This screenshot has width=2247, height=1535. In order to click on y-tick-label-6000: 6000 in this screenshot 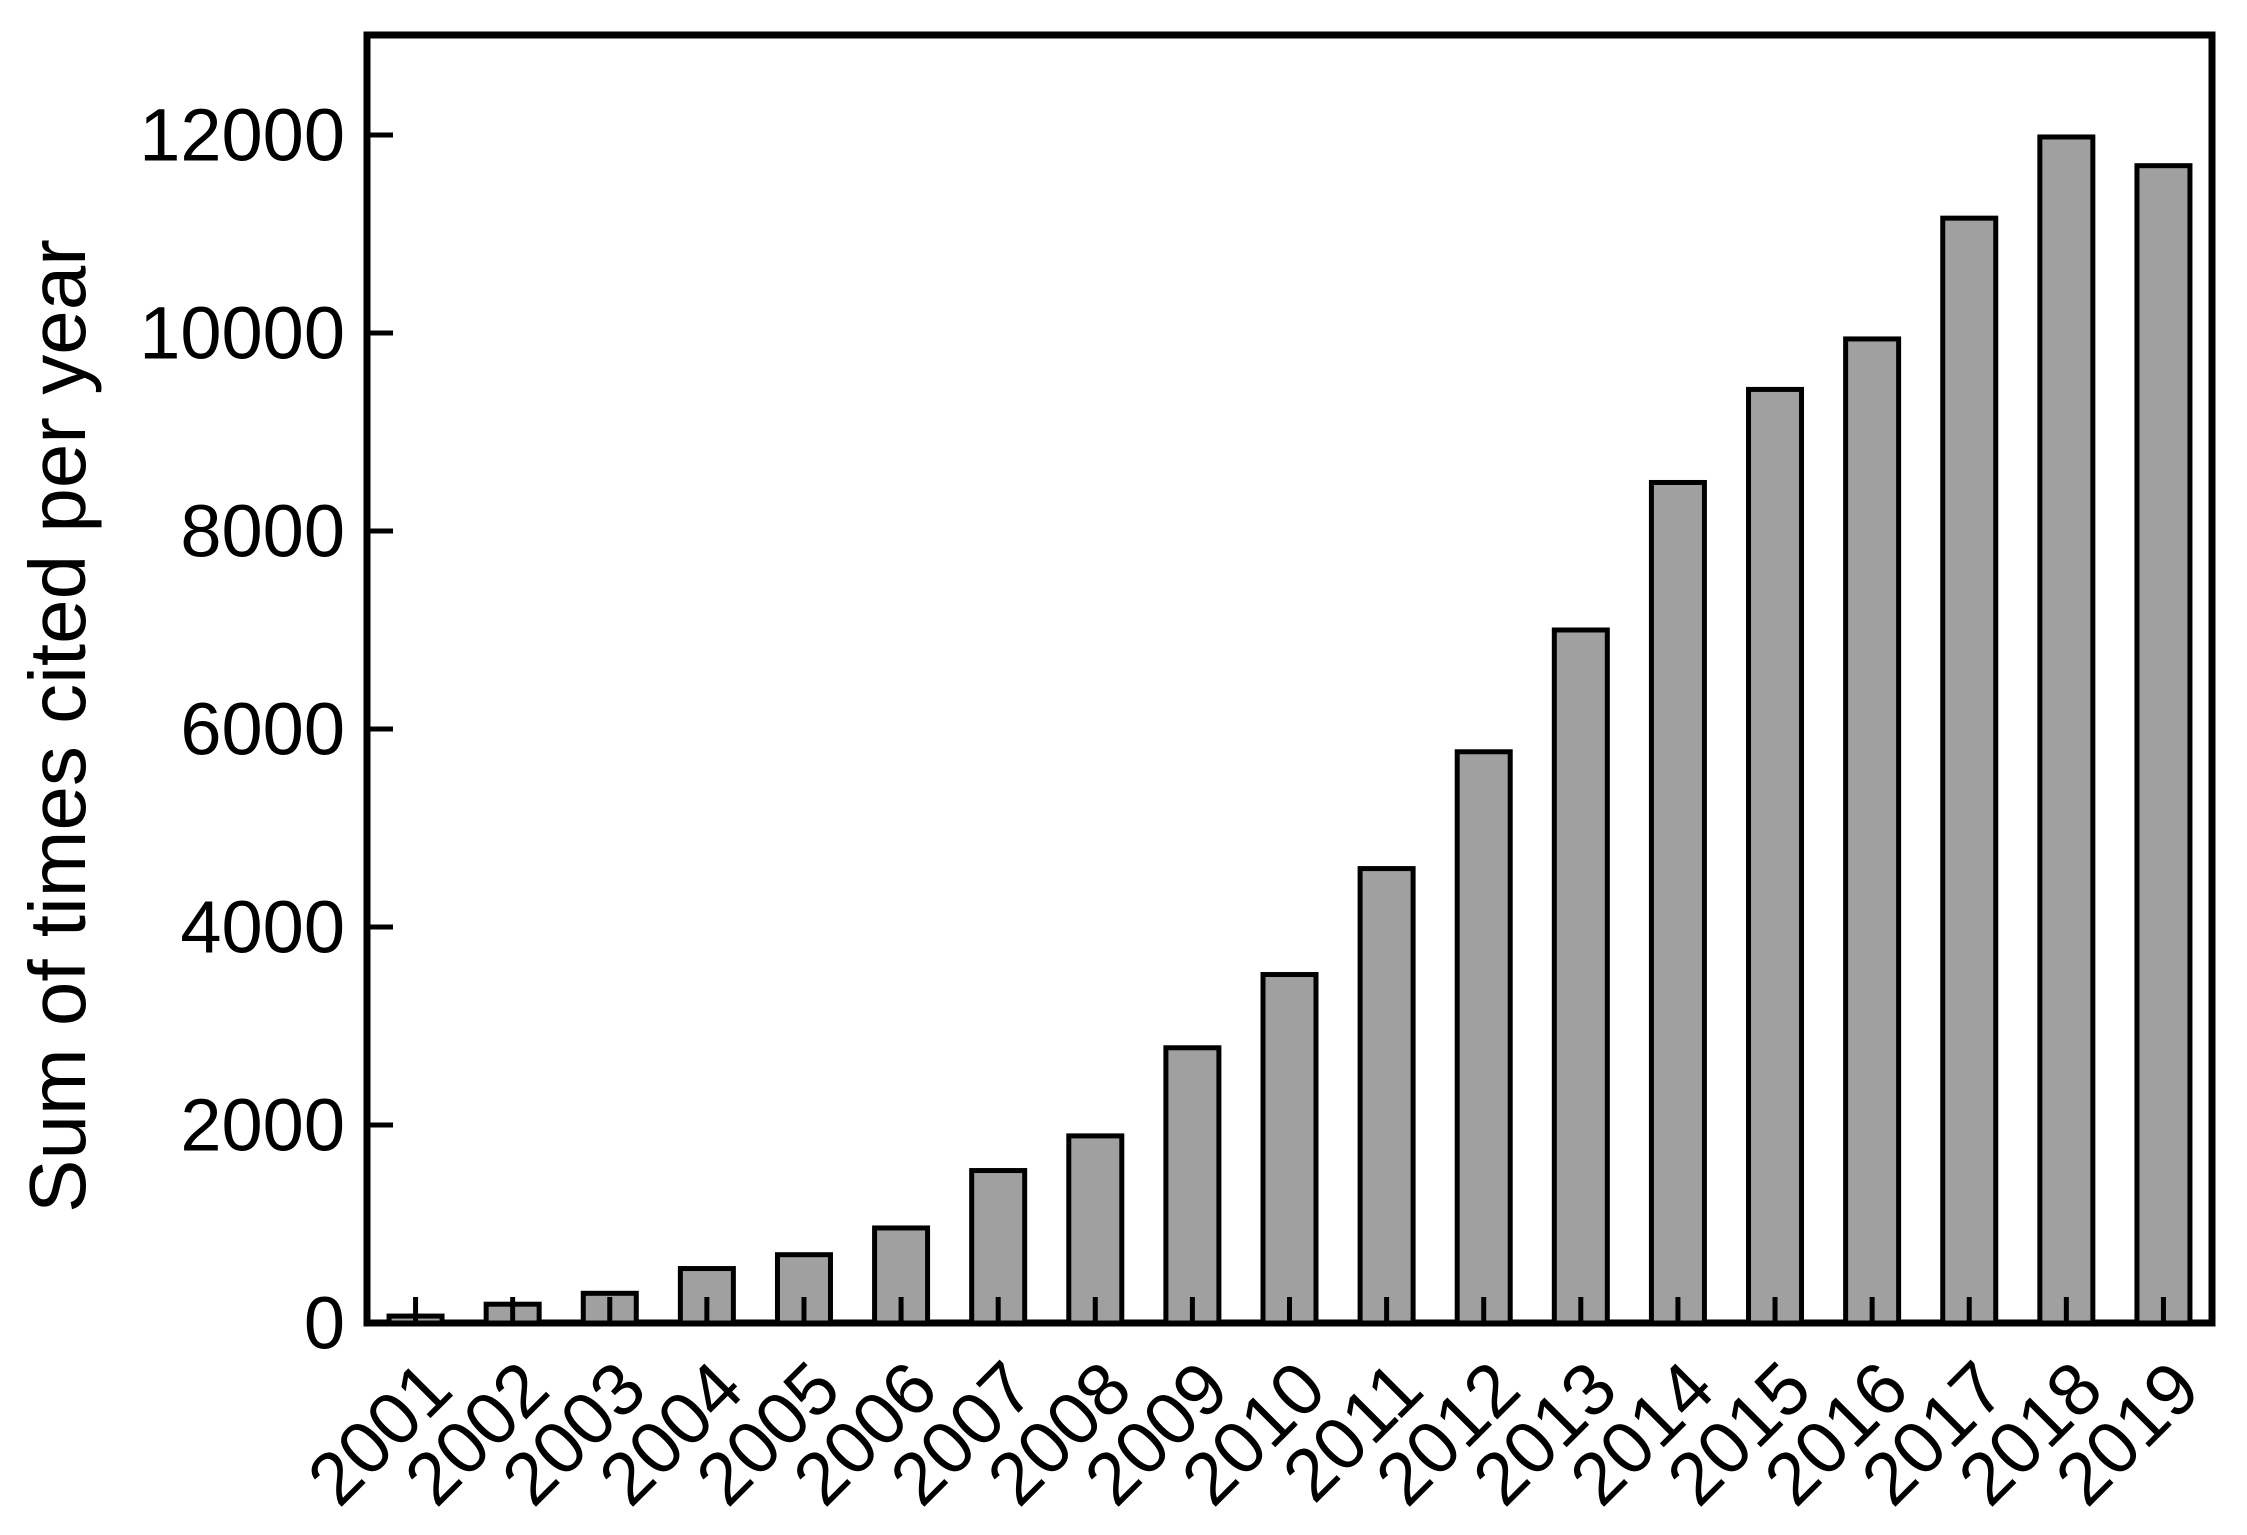, I will do `click(262, 728)`.